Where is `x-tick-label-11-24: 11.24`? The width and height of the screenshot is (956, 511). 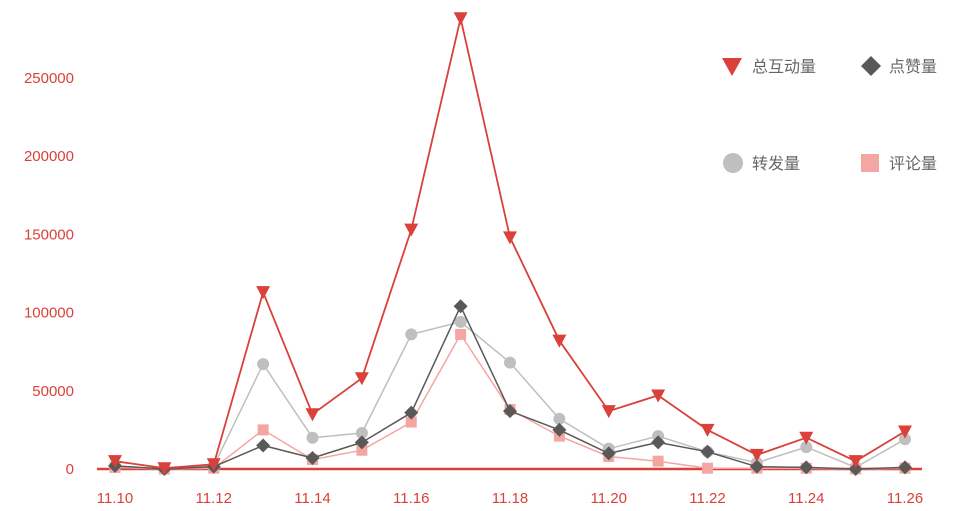 x-tick-label-11-24: 11.24 is located at coordinates (806, 498).